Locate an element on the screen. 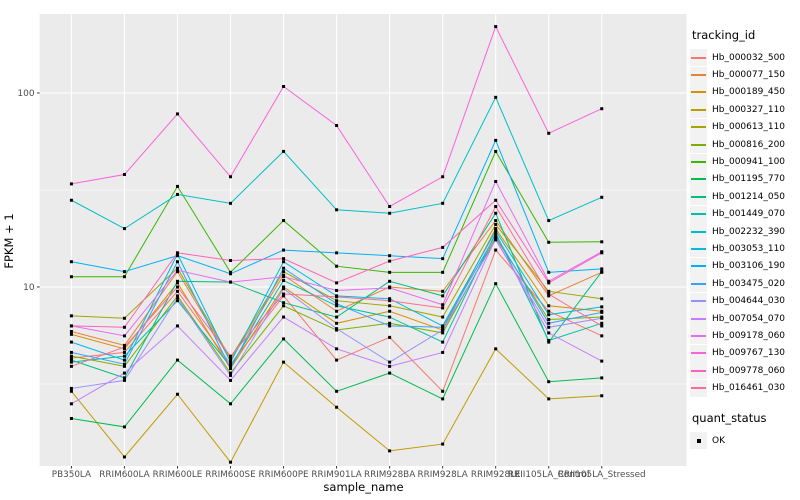  legend-item-Hb_004644_030: Hb_004644_030 is located at coordinates (745, 301).